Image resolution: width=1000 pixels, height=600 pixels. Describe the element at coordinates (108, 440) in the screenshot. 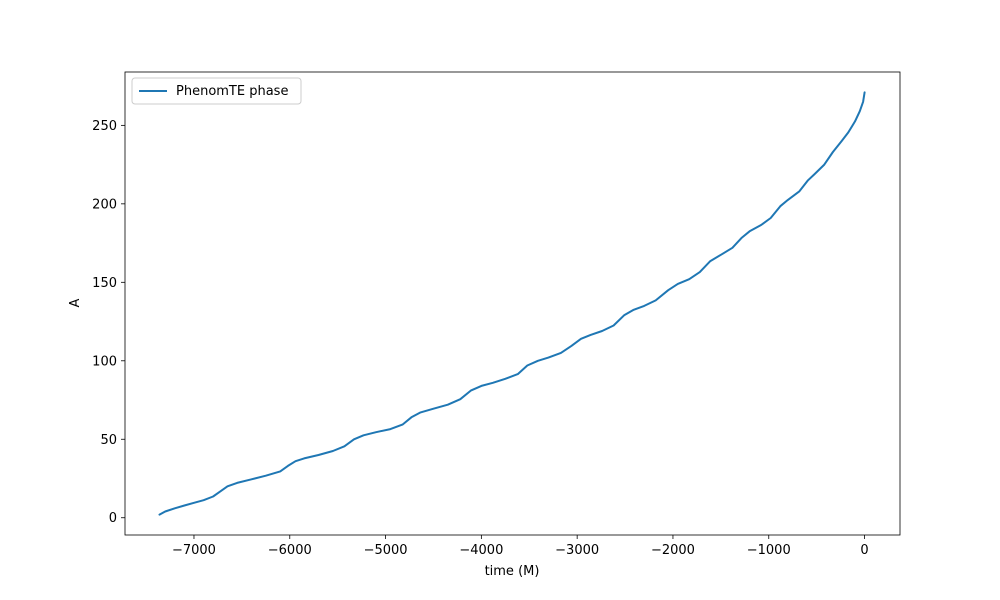

I see `y-tick-label: 50` at that location.